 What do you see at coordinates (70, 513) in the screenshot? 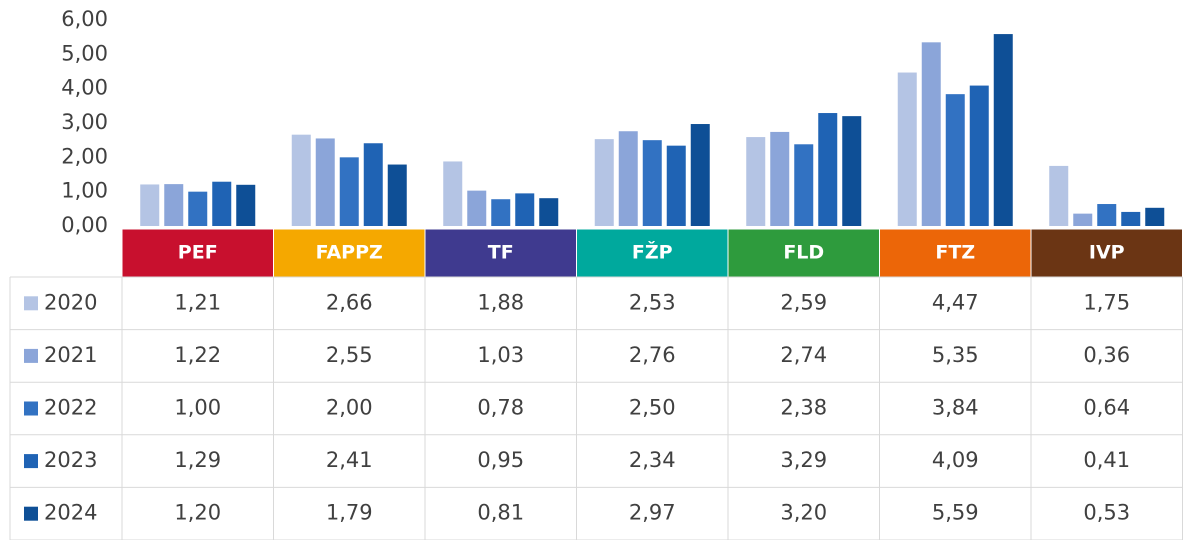
I see `legend-label: 2024` at bounding box center [70, 513].